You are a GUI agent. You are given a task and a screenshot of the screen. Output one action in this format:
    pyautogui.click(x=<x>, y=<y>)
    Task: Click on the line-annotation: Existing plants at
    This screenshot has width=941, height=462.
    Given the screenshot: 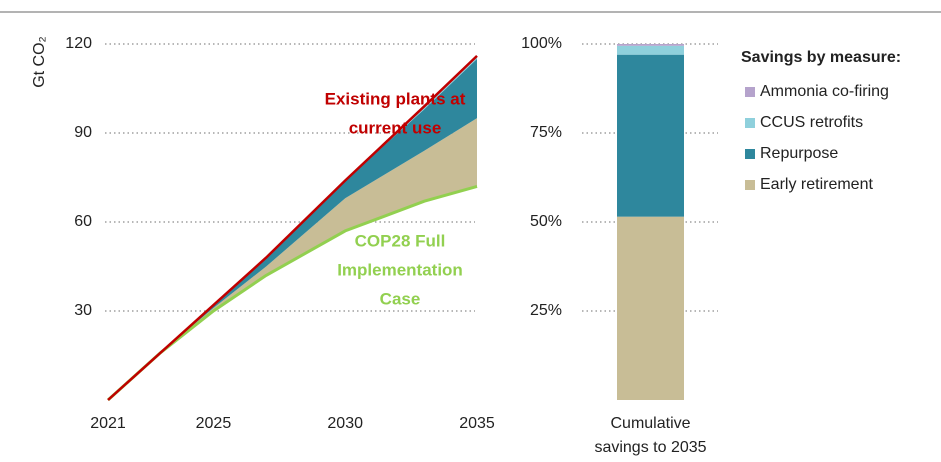 What is the action you would take?
    pyautogui.click(x=395, y=98)
    